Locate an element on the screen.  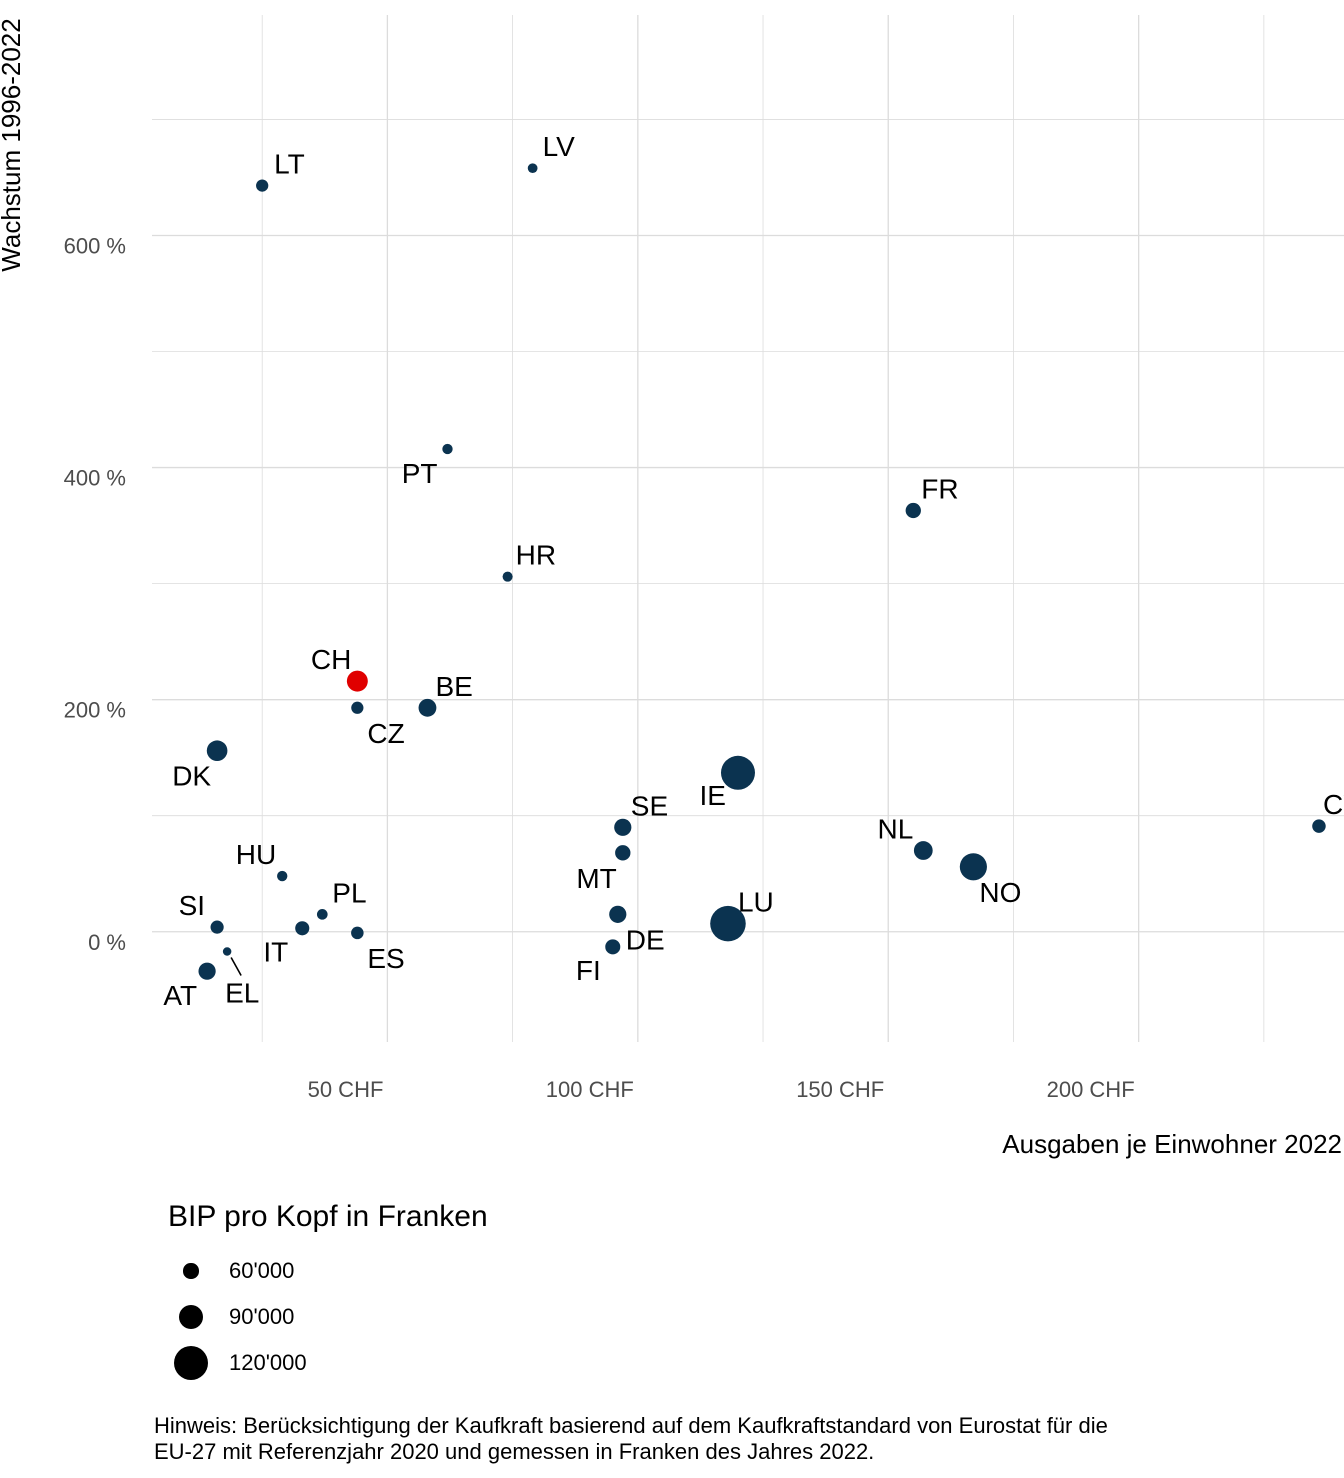
x-tick-label: 200 CHF is located at coordinates (1091, 1089).